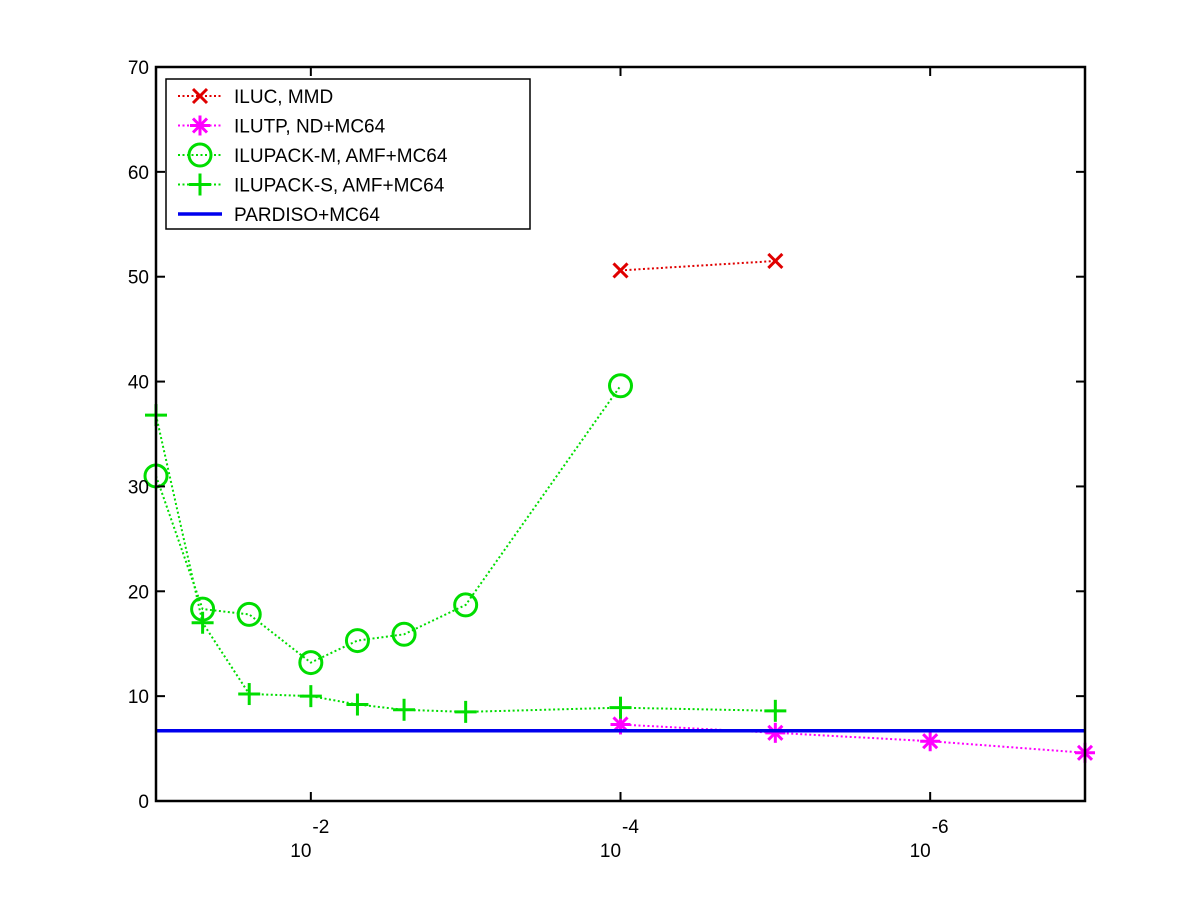  Describe the element at coordinates (307, 215) in the screenshot. I see `legend-label: PARDISO+MC64` at that location.